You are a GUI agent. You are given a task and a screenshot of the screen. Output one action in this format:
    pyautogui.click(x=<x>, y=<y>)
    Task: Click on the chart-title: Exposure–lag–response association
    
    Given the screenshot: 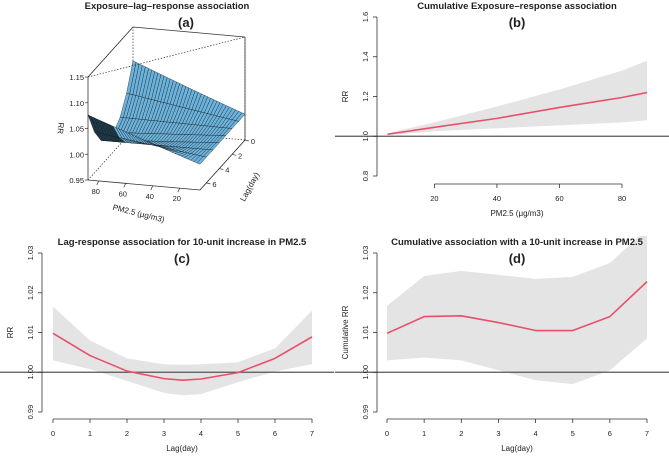 What is the action you would take?
    pyautogui.click(x=167, y=6)
    